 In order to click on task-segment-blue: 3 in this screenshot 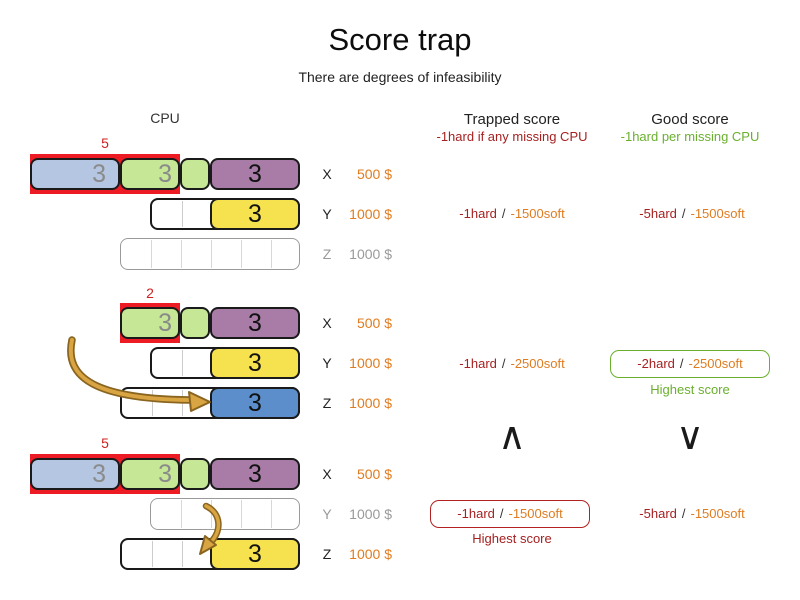, I will do `click(255, 403)`.